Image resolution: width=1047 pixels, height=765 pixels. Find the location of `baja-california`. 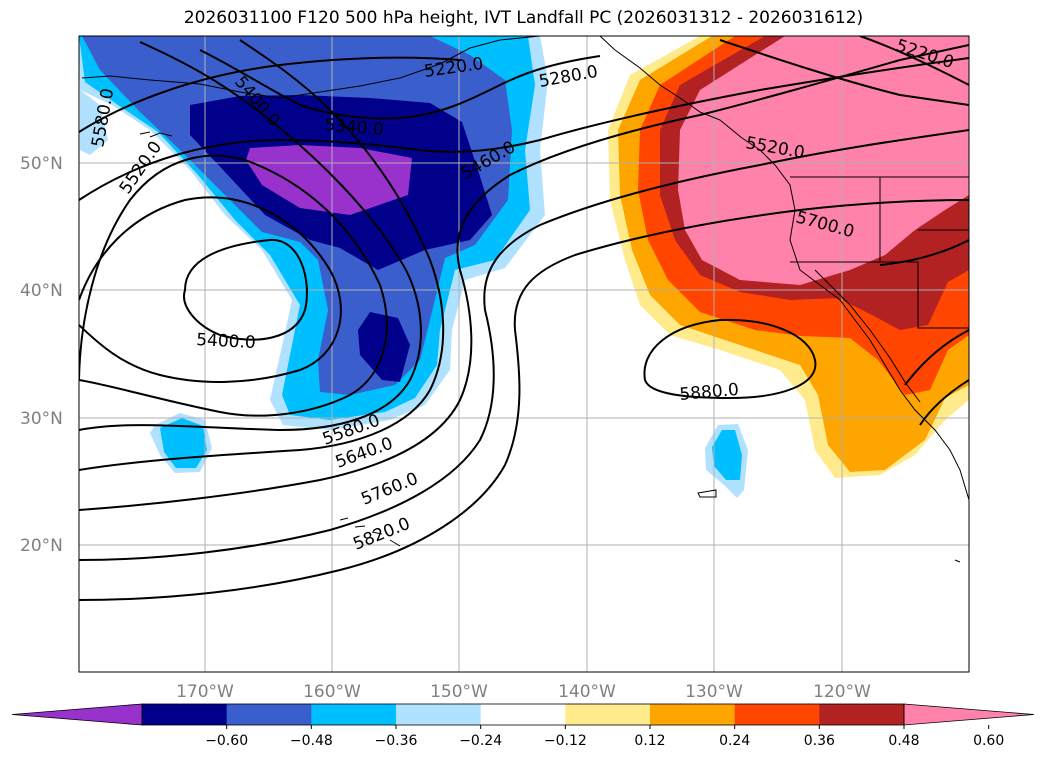

baja-california is located at coordinates (867, 336).